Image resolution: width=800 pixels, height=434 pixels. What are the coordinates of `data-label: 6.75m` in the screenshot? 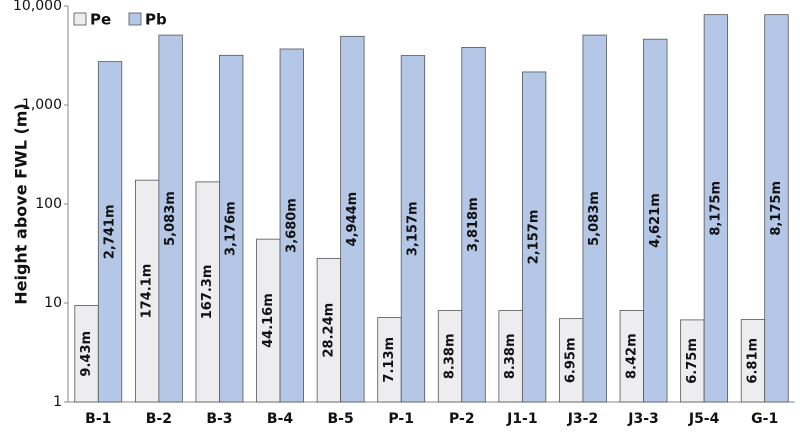 It's located at (692, 361).